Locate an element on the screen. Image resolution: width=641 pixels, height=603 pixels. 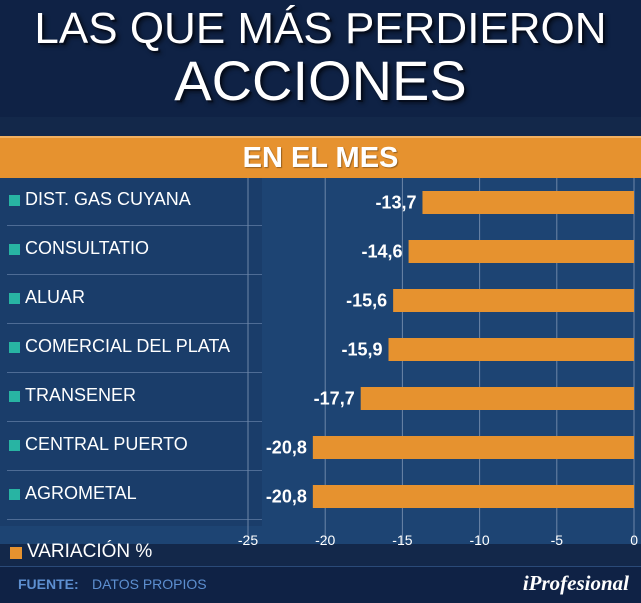
category-row: DIST. GAS CUYANA is located at coordinates (134, 202).